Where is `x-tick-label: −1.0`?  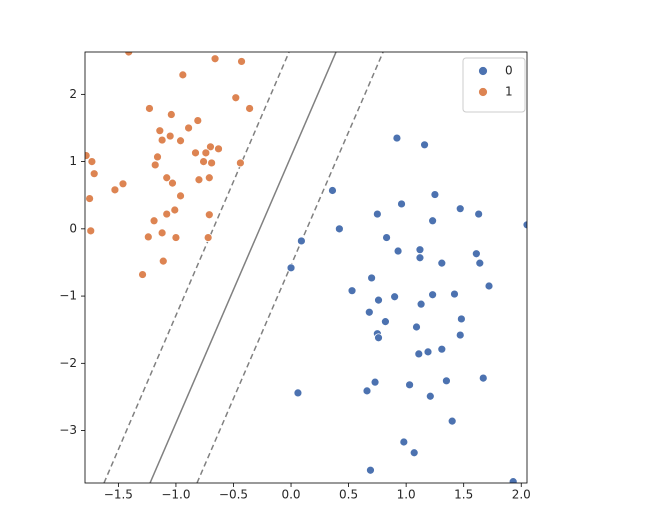 x-tick-label: −1.0 is located at coordinates (175, 495).